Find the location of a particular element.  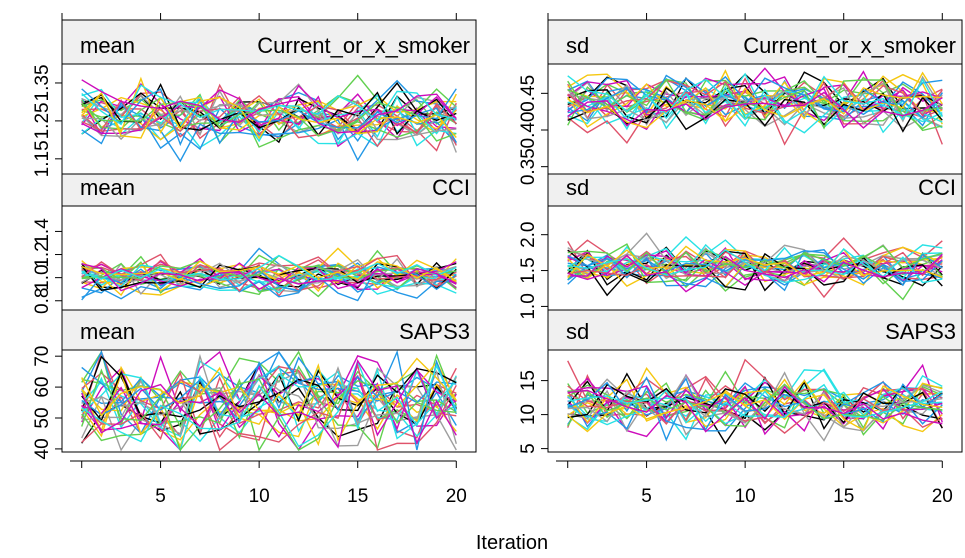

panel-sd-cci: sd CCI 1.0 1.5 2.0 is located at coordinates (740, 246).